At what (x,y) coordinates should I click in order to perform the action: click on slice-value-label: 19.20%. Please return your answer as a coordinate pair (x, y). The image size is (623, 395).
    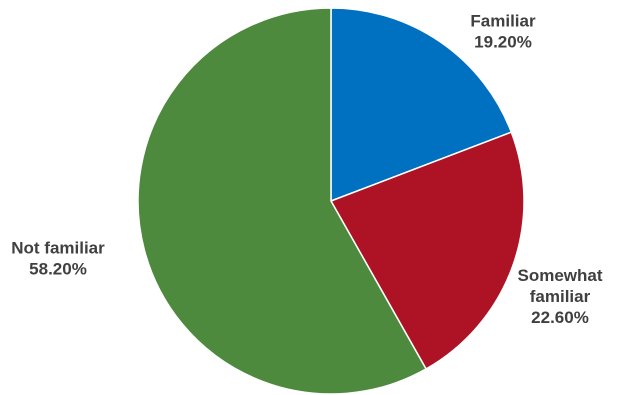
    Looking at the image, I should click on (503, 42).